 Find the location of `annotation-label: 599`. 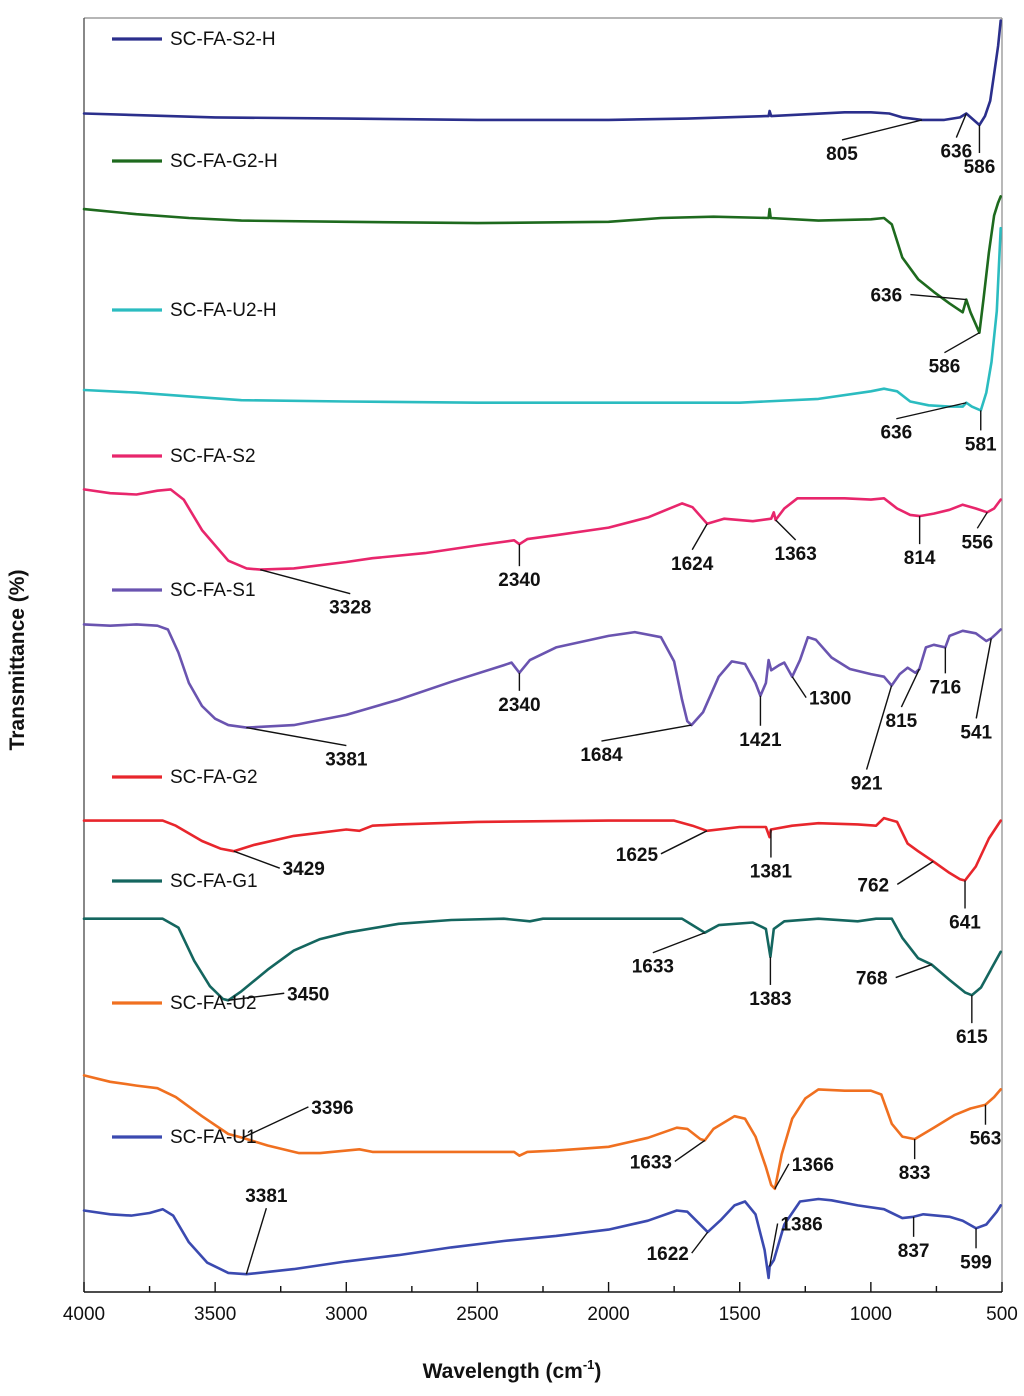

annotation-label: 599 is located at coordinates (976, 1262).